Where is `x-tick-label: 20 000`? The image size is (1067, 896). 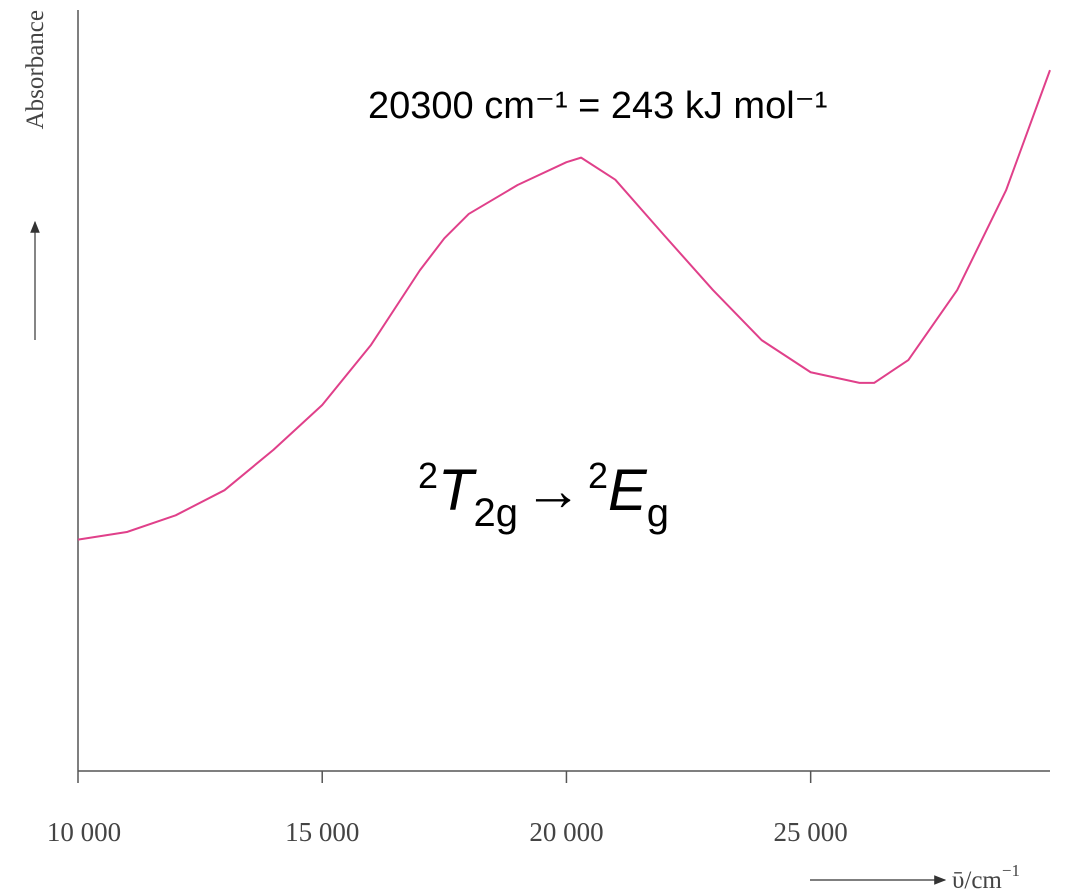
x-tick-label: 20 000 is located at coordinates (566, 832).